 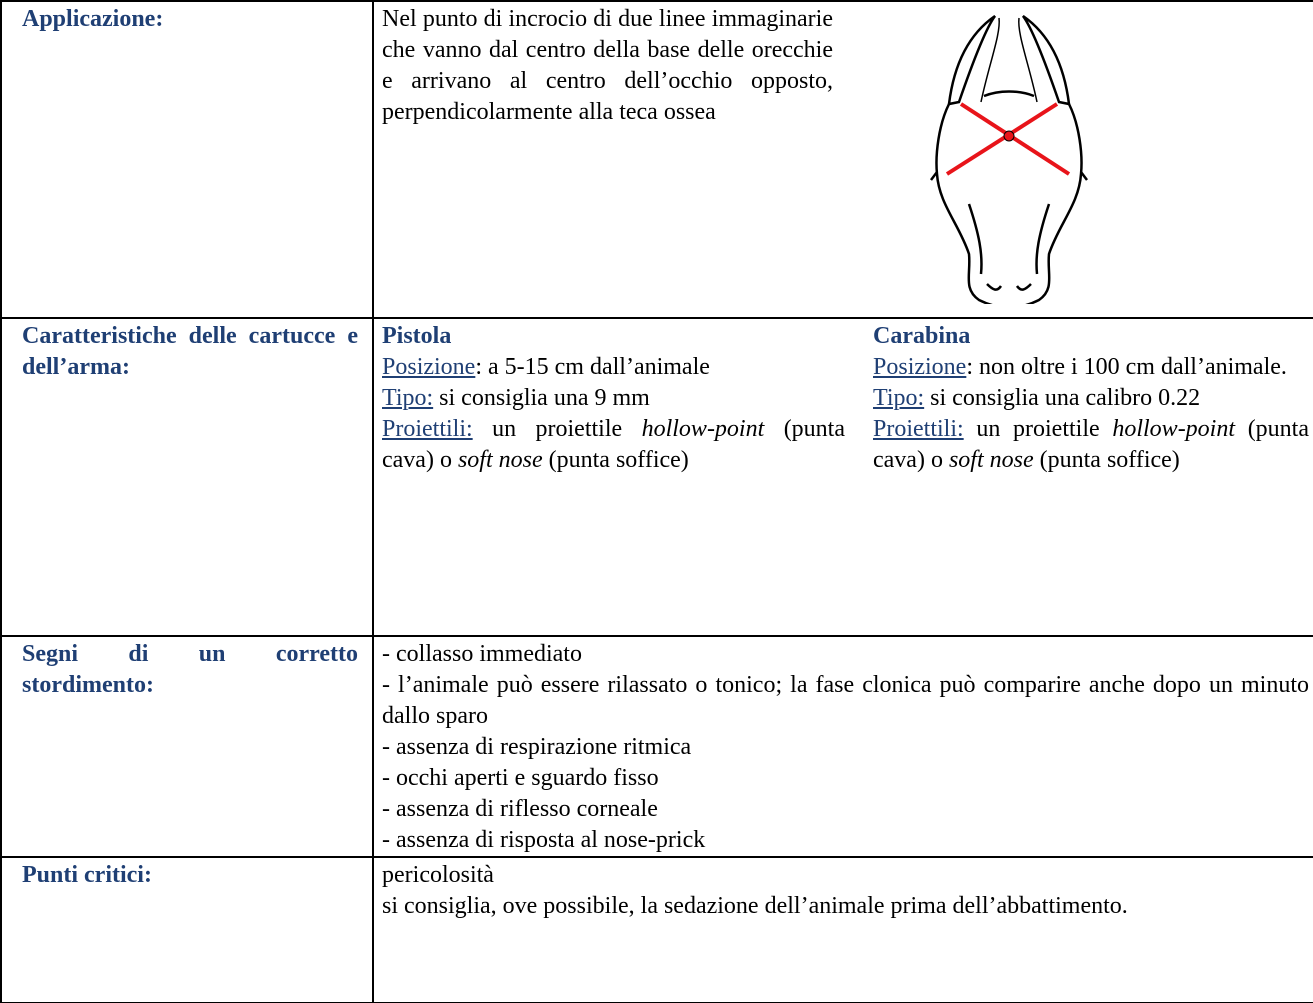 I want to click on item: Posizione: a 5-15 cm dall’animale, so click(x=613, y=367).